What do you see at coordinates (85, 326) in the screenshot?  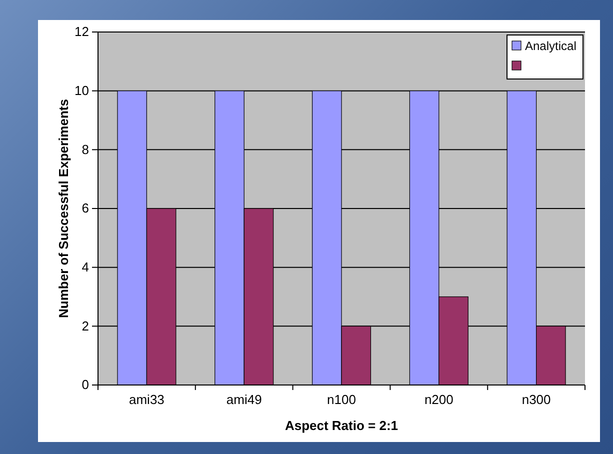 I see `y-tick-label: 2` at bounding box center [85, 326].